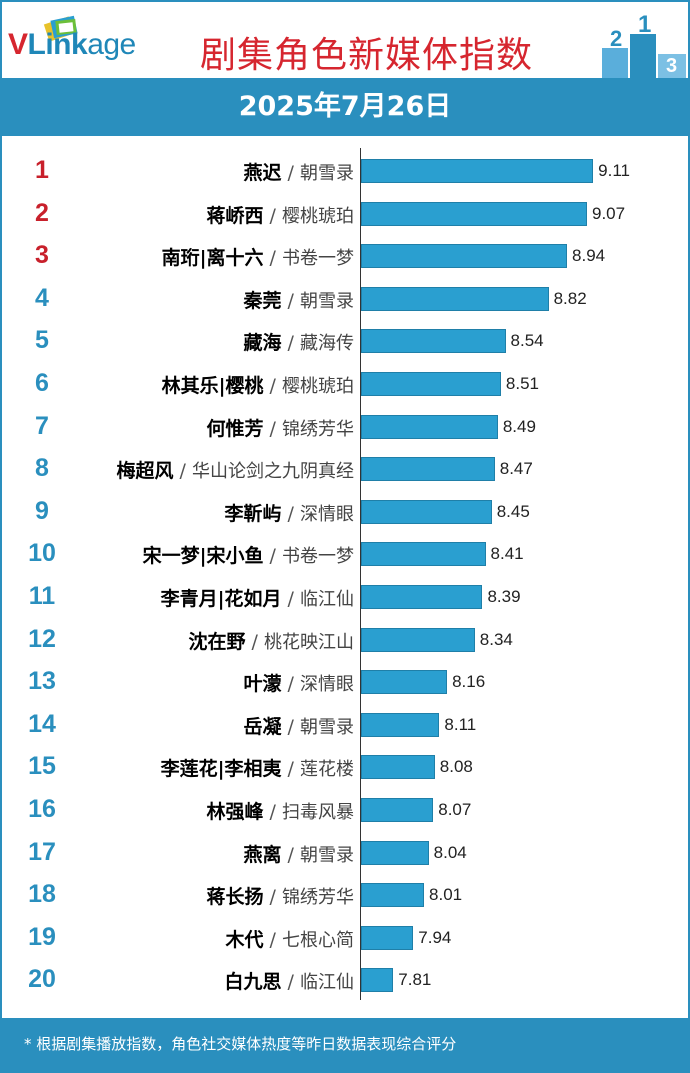  Describe the element at coordinates (42, 425) in the screenshot. I see `rank-number: 7` at that location.